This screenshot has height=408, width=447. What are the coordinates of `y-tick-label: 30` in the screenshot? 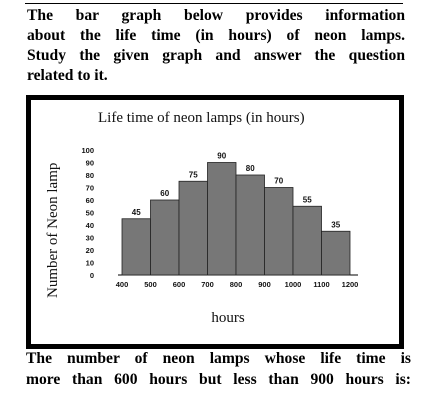 It's located at (90, 238).